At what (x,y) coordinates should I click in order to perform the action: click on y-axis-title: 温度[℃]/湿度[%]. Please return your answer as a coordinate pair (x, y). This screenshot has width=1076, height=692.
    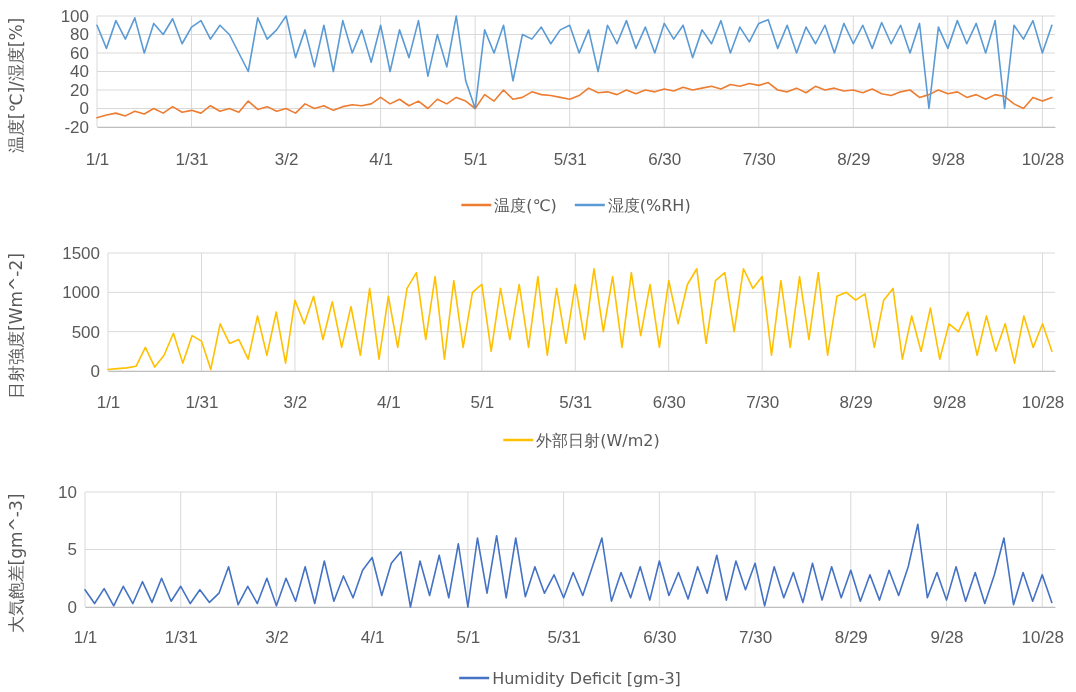
    Looking at the image, I should click on (16, 85).